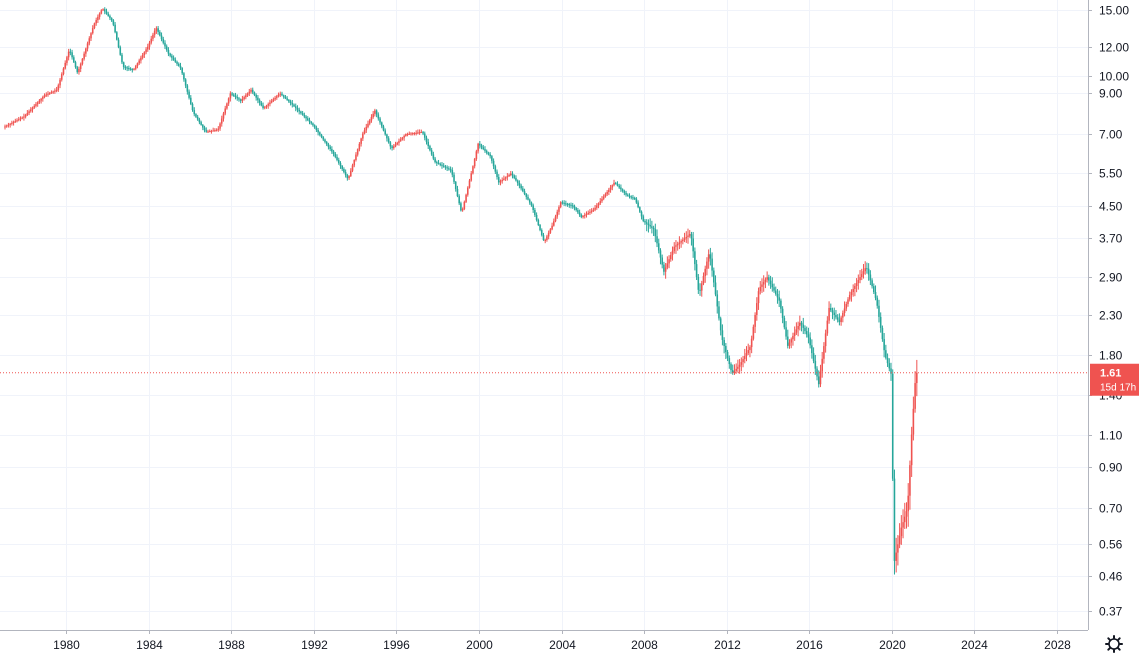  I want to click on x-tick-label: 2012, so click(727, 645).